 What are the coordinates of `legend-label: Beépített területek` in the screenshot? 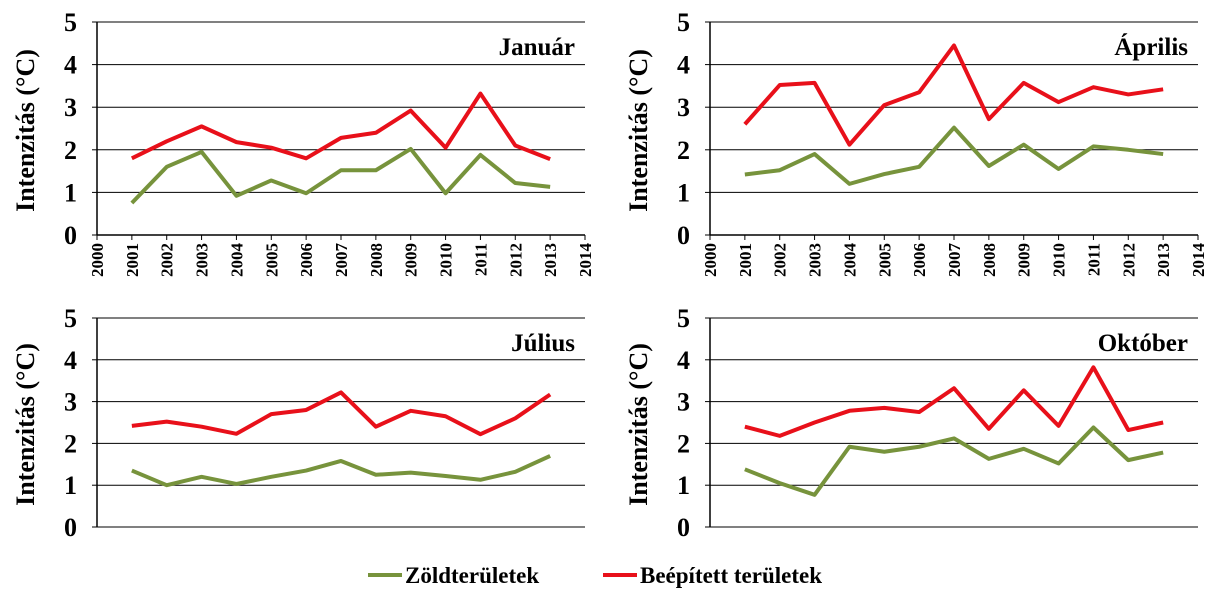 It's located at (731, 575).